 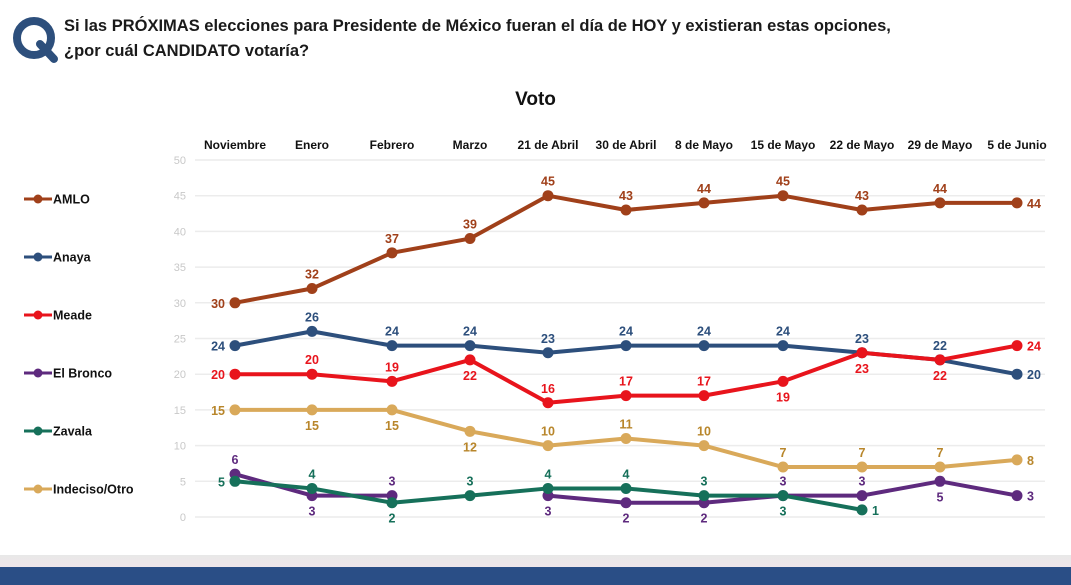 What do you see at coordinates (71, 200) in the screenshot?
I see `legend-label: AMLO` at bounding box center [71, 200].